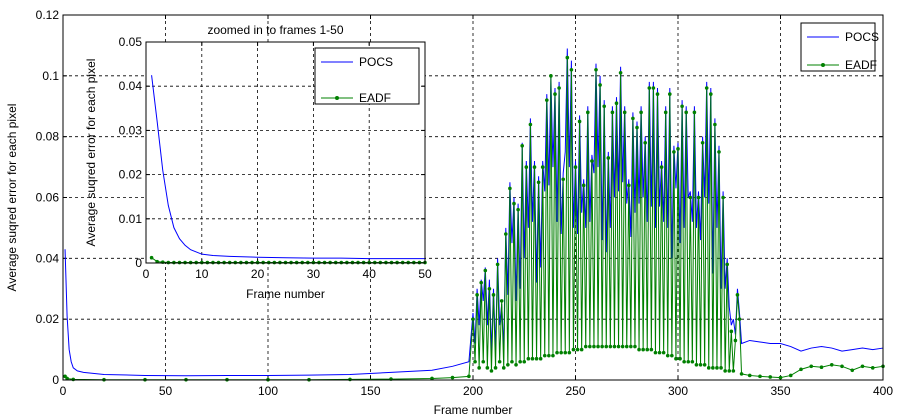 The image size is (900, 420). Describe the element at coordinates (131, 86) in the screenshot. I see `inset-y-tick-label: 0.04` at that location.